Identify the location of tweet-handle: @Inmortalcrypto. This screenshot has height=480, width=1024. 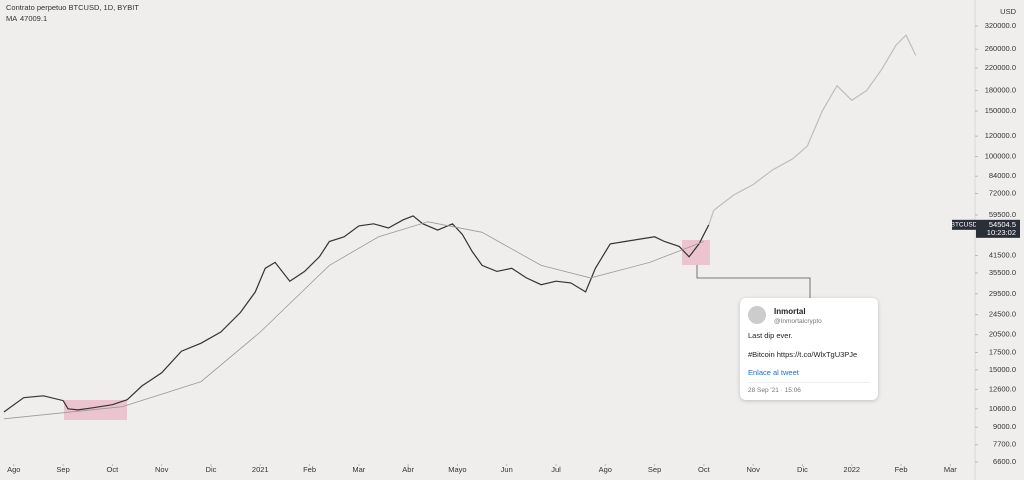
(798, 321).